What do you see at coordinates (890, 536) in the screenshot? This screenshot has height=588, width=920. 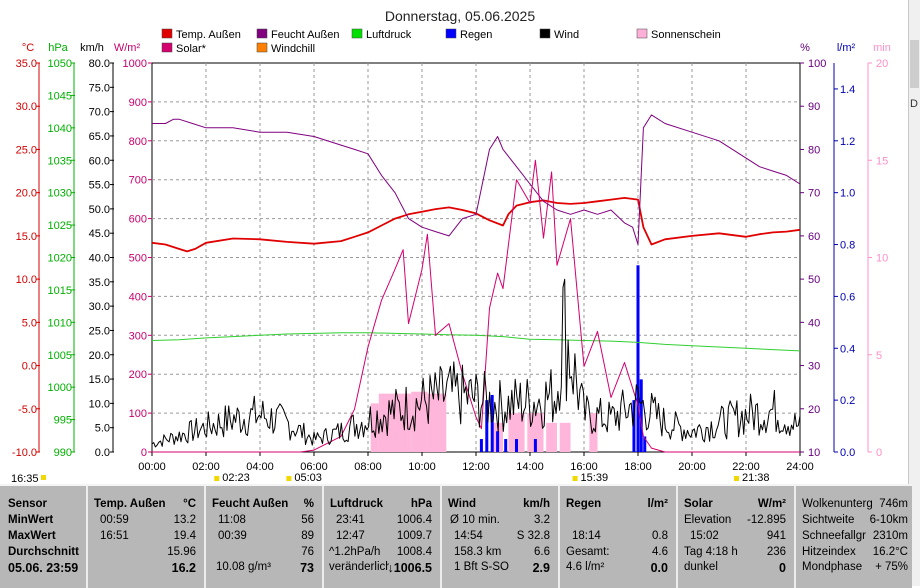 I see `misc-value: 2310m` at bounding box center [890, 536].